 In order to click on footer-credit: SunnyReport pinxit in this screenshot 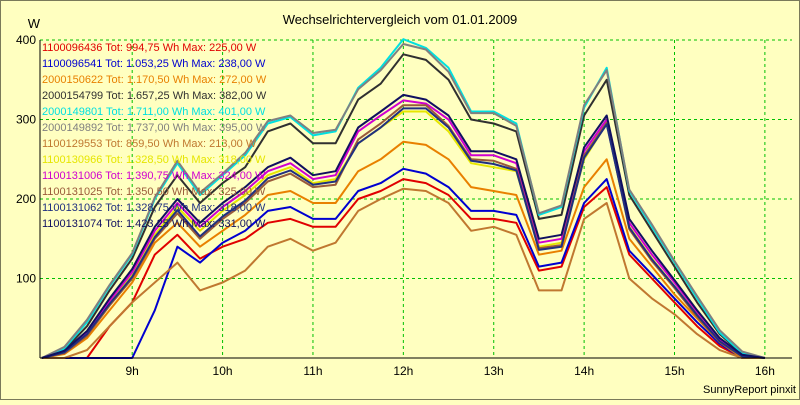, I will do `click(749, 390)`.